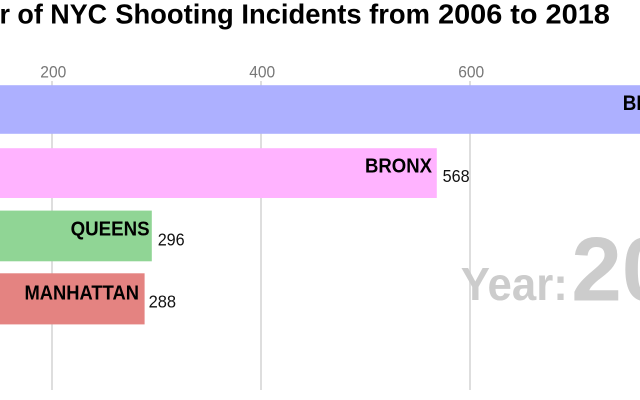  I want to click on svg-text: 400, so click(262, 72).